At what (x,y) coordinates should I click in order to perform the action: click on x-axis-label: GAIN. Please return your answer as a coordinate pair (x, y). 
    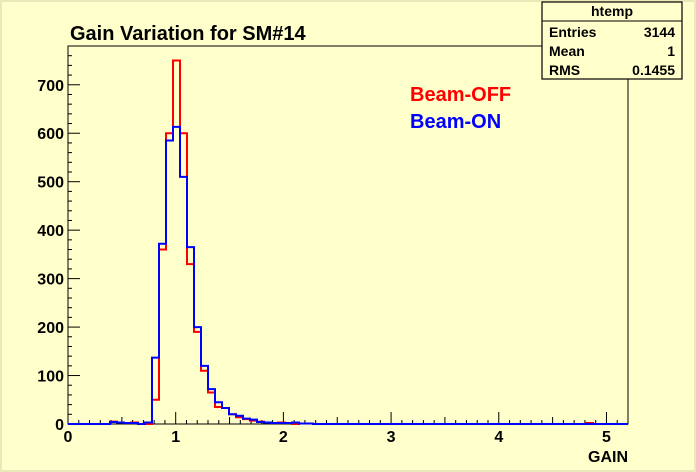
    Looking at the image, I should click on (608, 457).